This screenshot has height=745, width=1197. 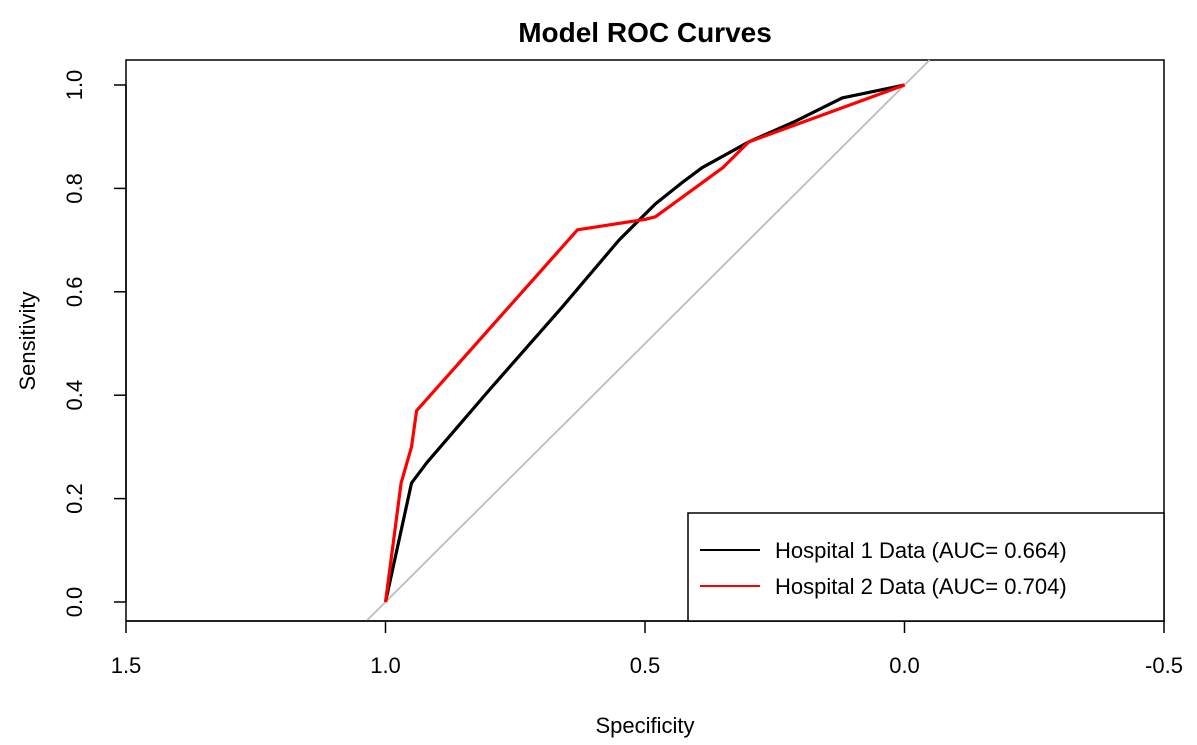 I want to click on x-tick-label: 0.5, so click(x=645, y=665).